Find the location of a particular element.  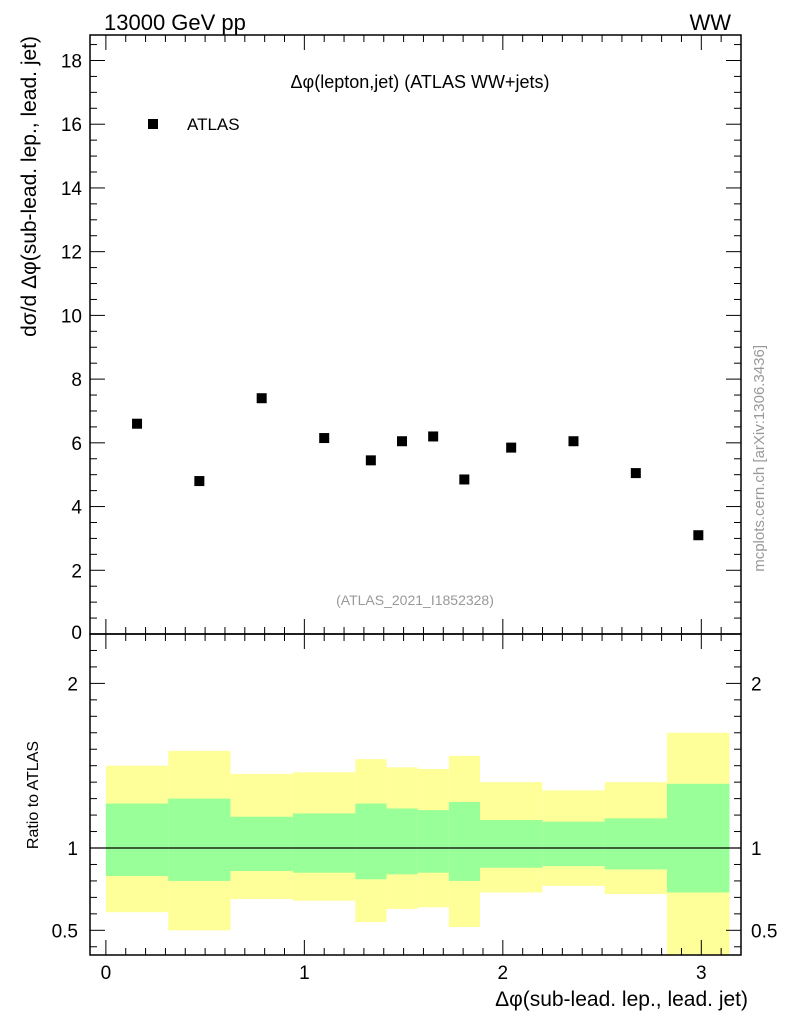

x-tick-label: 0 is located at coordinates (106, 973).